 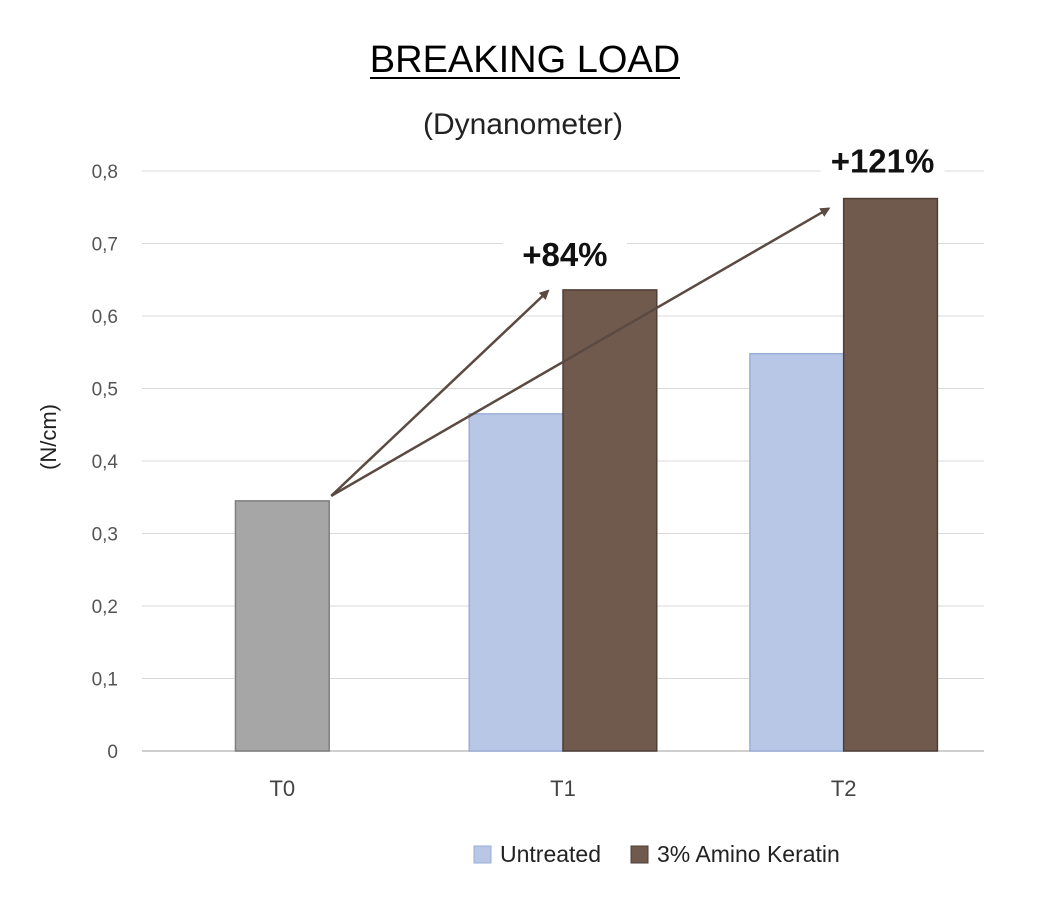 What do you see at coordinates (525, 60) in the screenshot?
I see `chart-title: BREAKING LOAD` at bounding box center [525, 60].